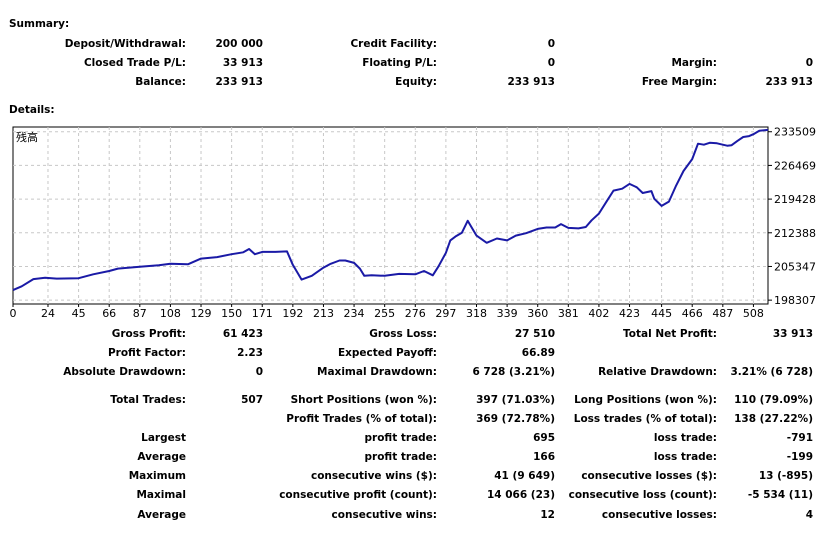  I want to click on summary-value: 200 000, so click(239, 44).